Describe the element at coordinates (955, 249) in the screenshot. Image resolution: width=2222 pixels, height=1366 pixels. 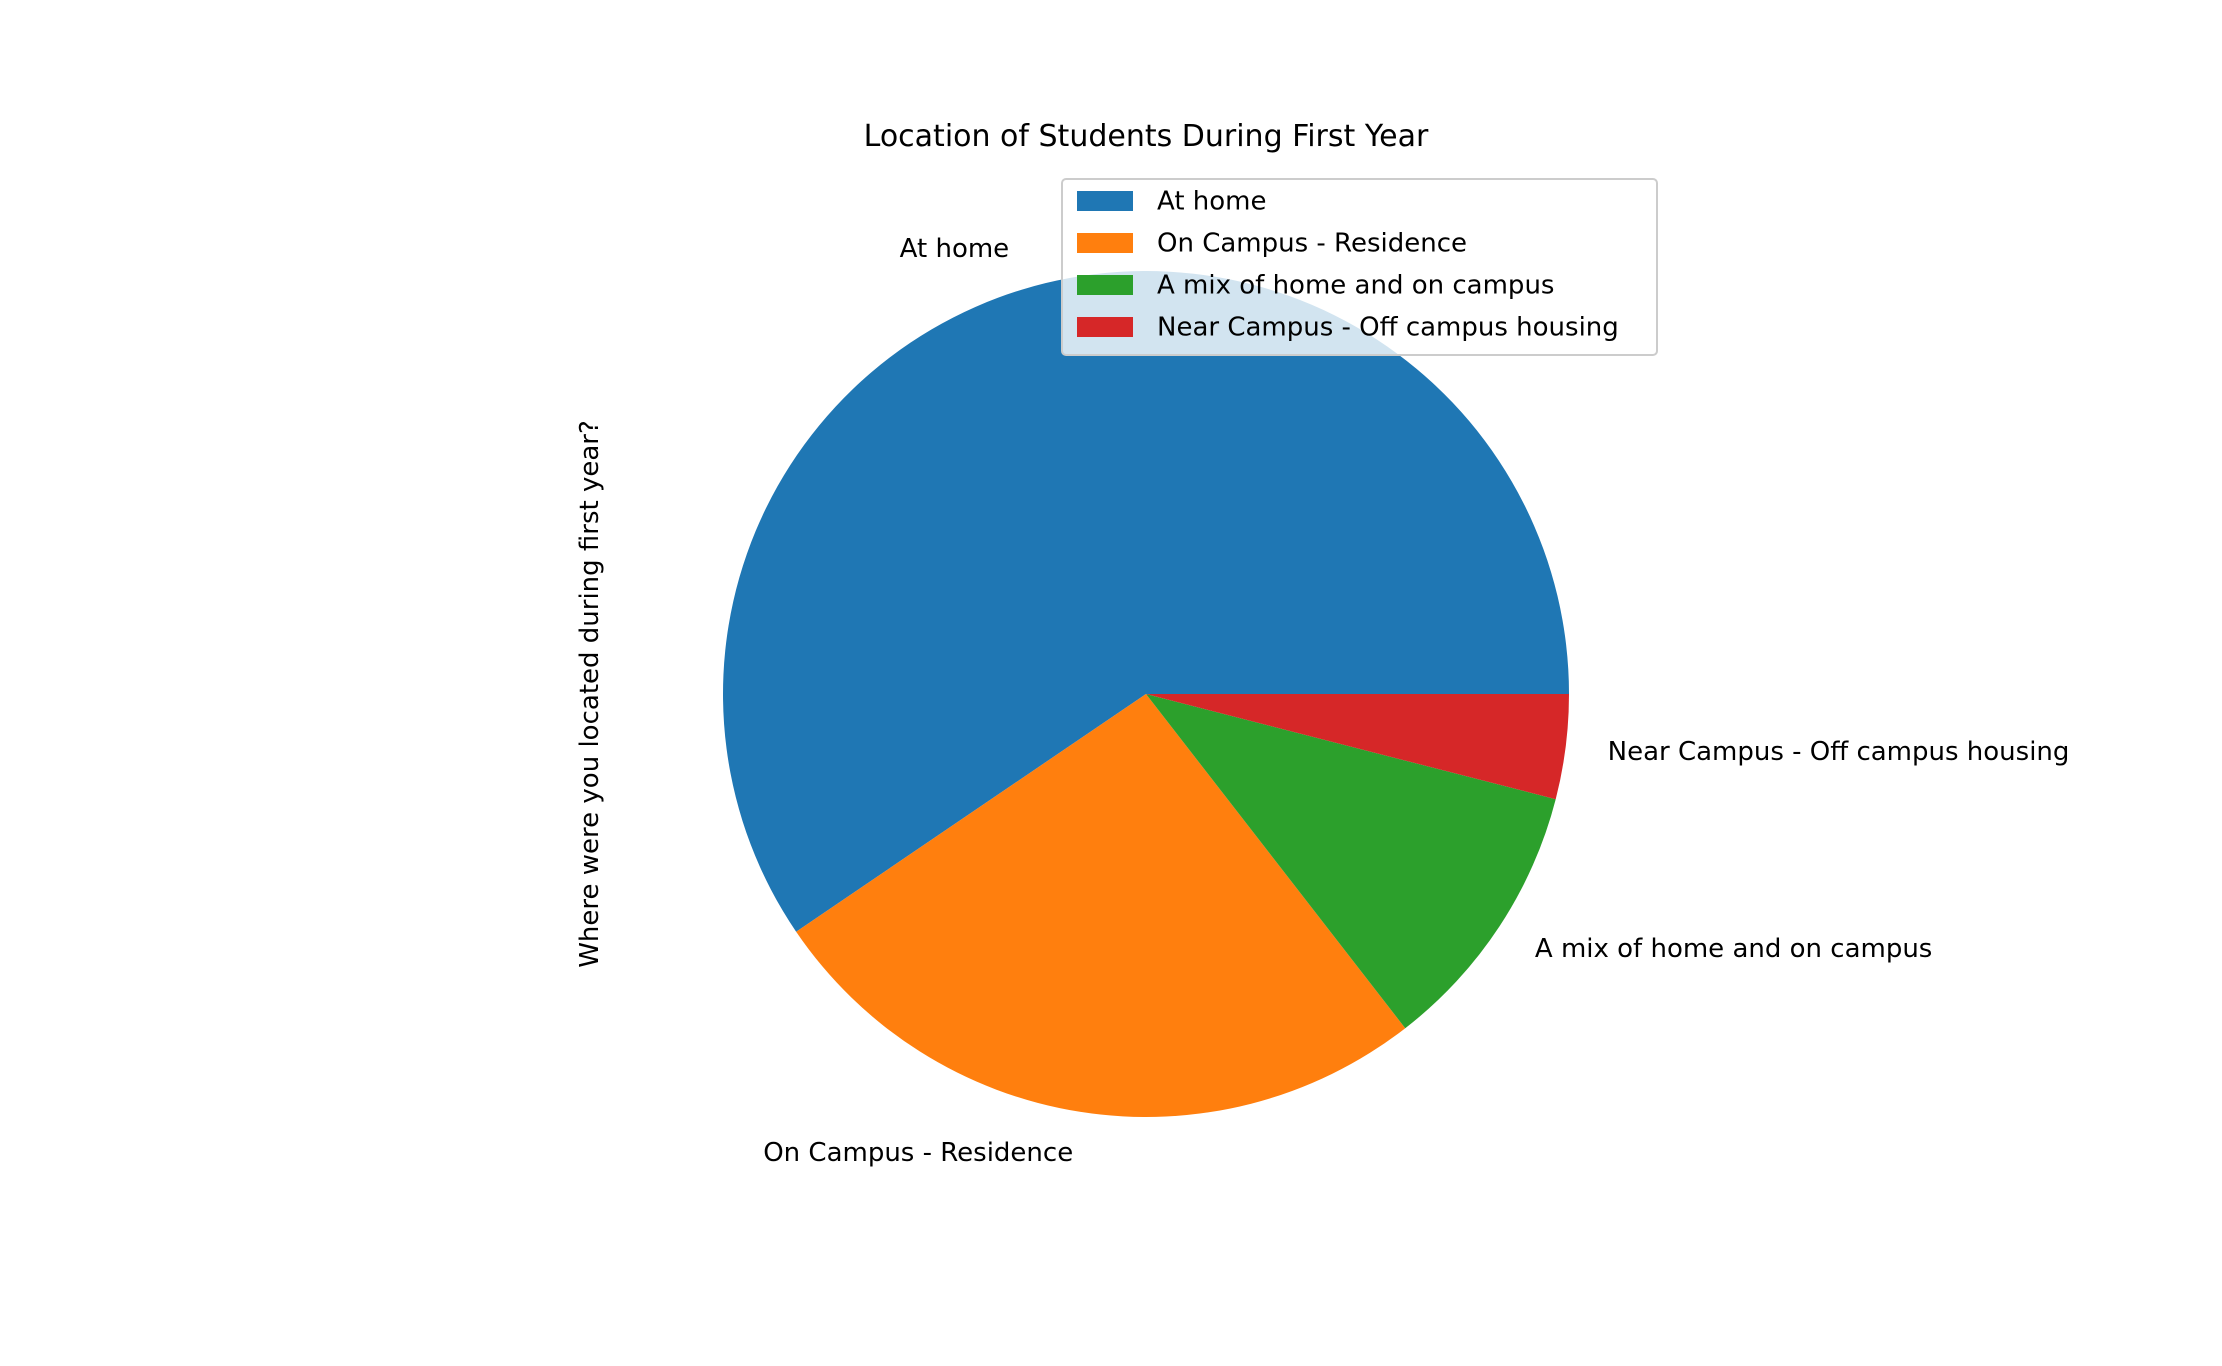
I see `slice-label-at-home: At home` at that location.